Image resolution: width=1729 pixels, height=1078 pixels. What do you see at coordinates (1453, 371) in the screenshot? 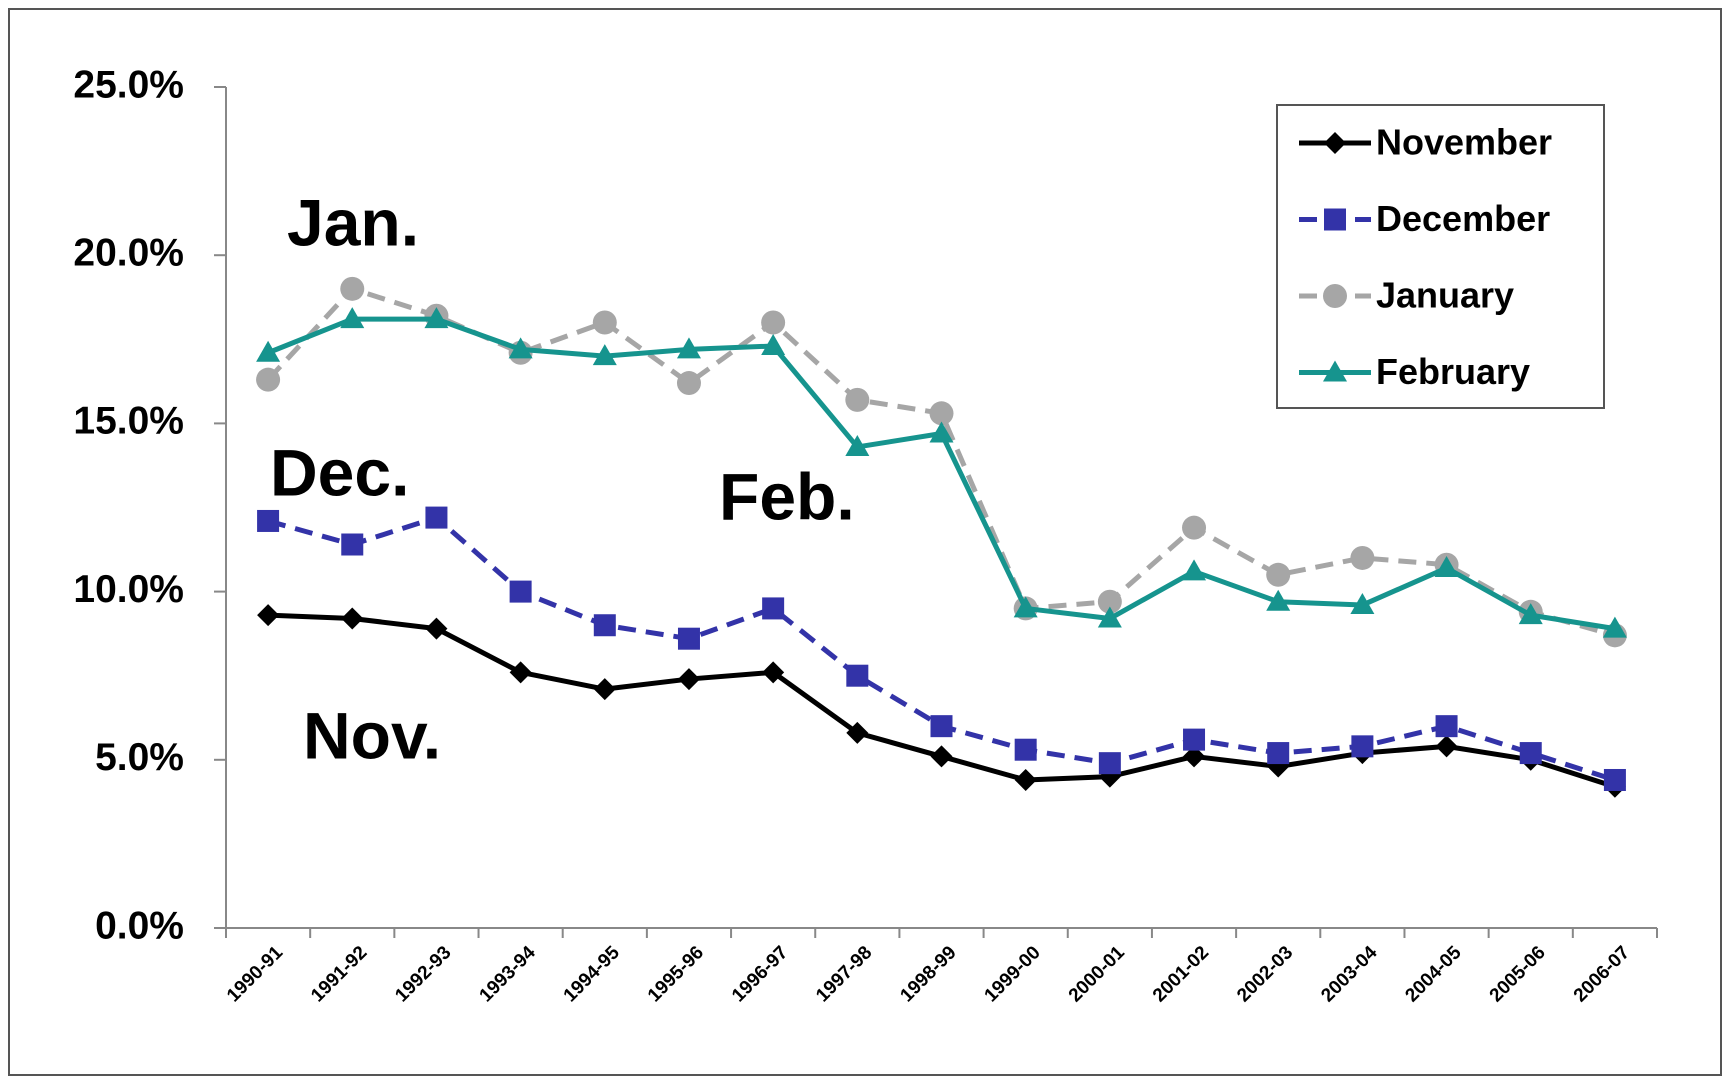
I see `legend-label: February` at bounding box center [1453, 371].